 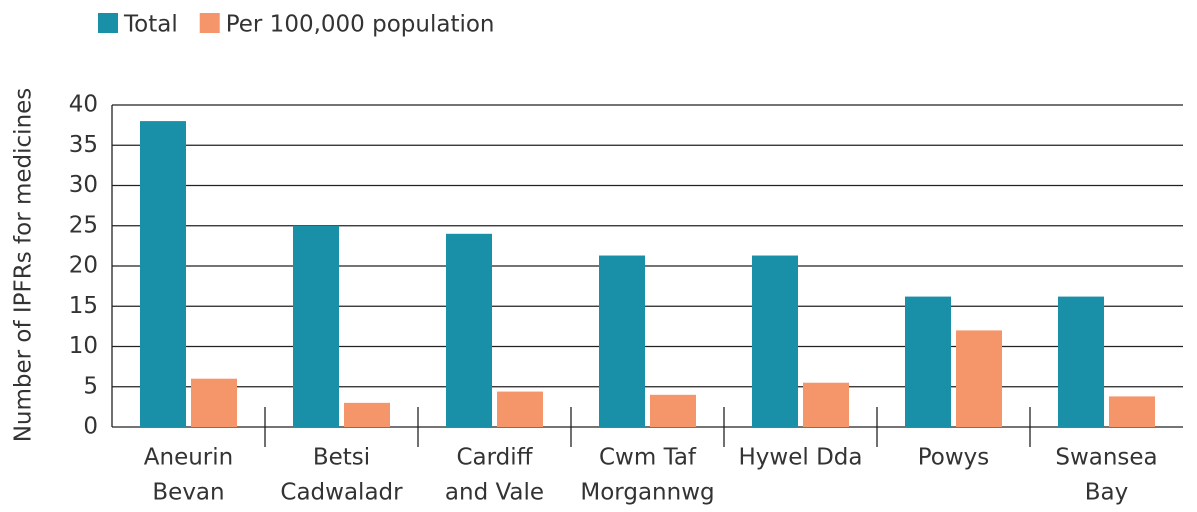 I want to click on y-tick-label: 0, so click(x=90, y=427).